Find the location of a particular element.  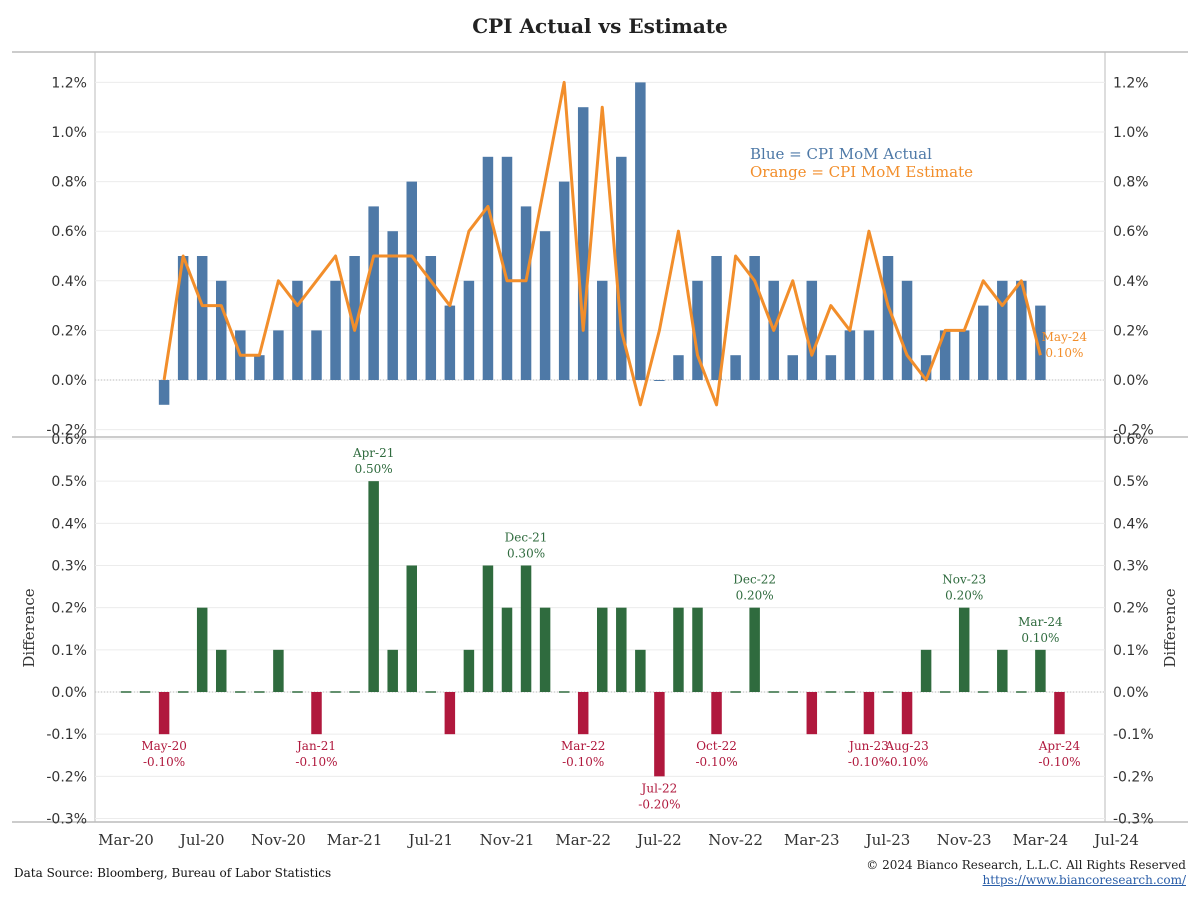

diff-annotation-value: -0.20% is located at coordinates (659, 804).